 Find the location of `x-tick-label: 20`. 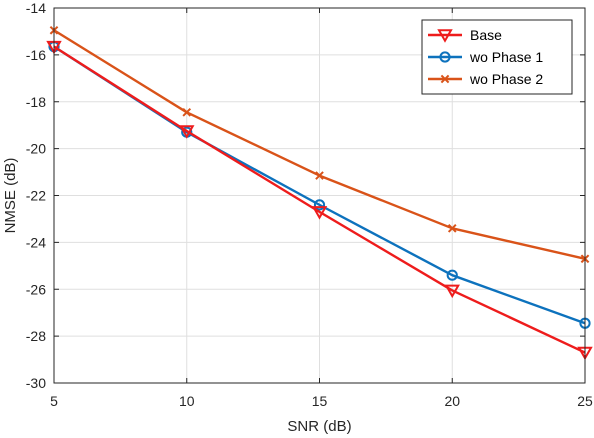

x-tick-label: 20 is located at coordinates (452, 401).